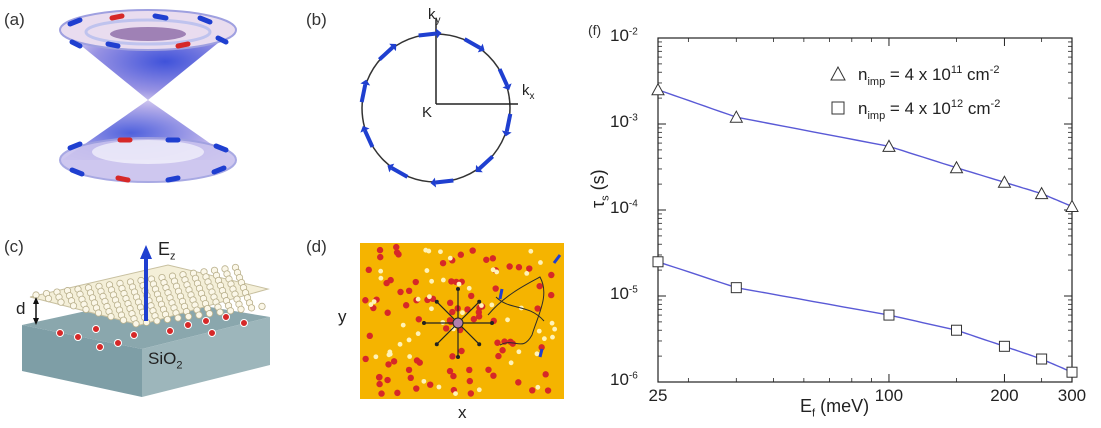 This screenshot has height=428, width=1101. I want to click on legend-marker, so click(838, 73).